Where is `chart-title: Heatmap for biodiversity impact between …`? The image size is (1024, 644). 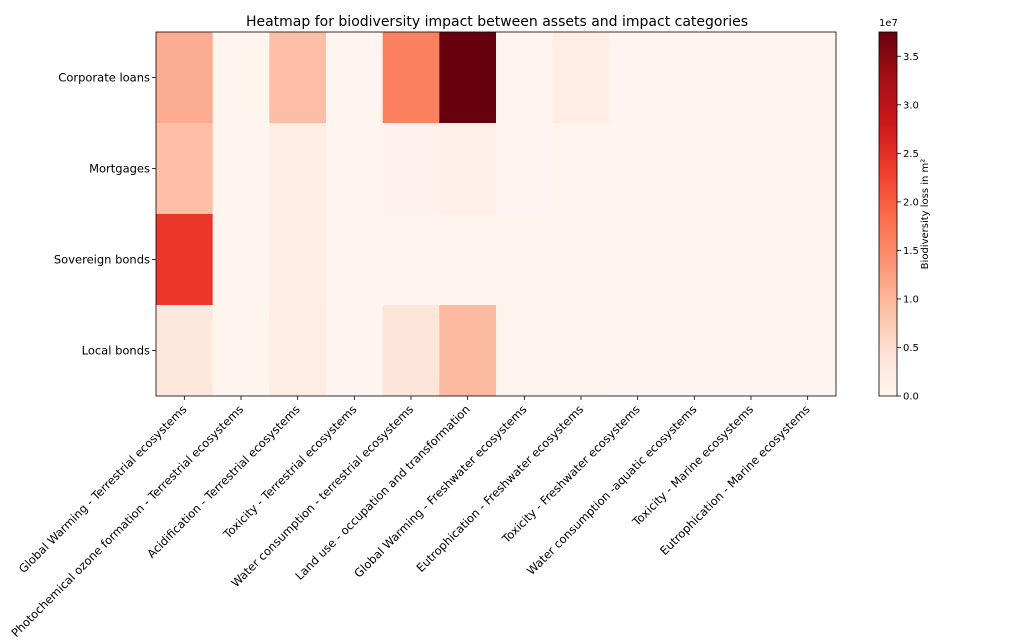 chart-title: Heatmap for biodiversity impact between … is located at coordinates (497, 22).